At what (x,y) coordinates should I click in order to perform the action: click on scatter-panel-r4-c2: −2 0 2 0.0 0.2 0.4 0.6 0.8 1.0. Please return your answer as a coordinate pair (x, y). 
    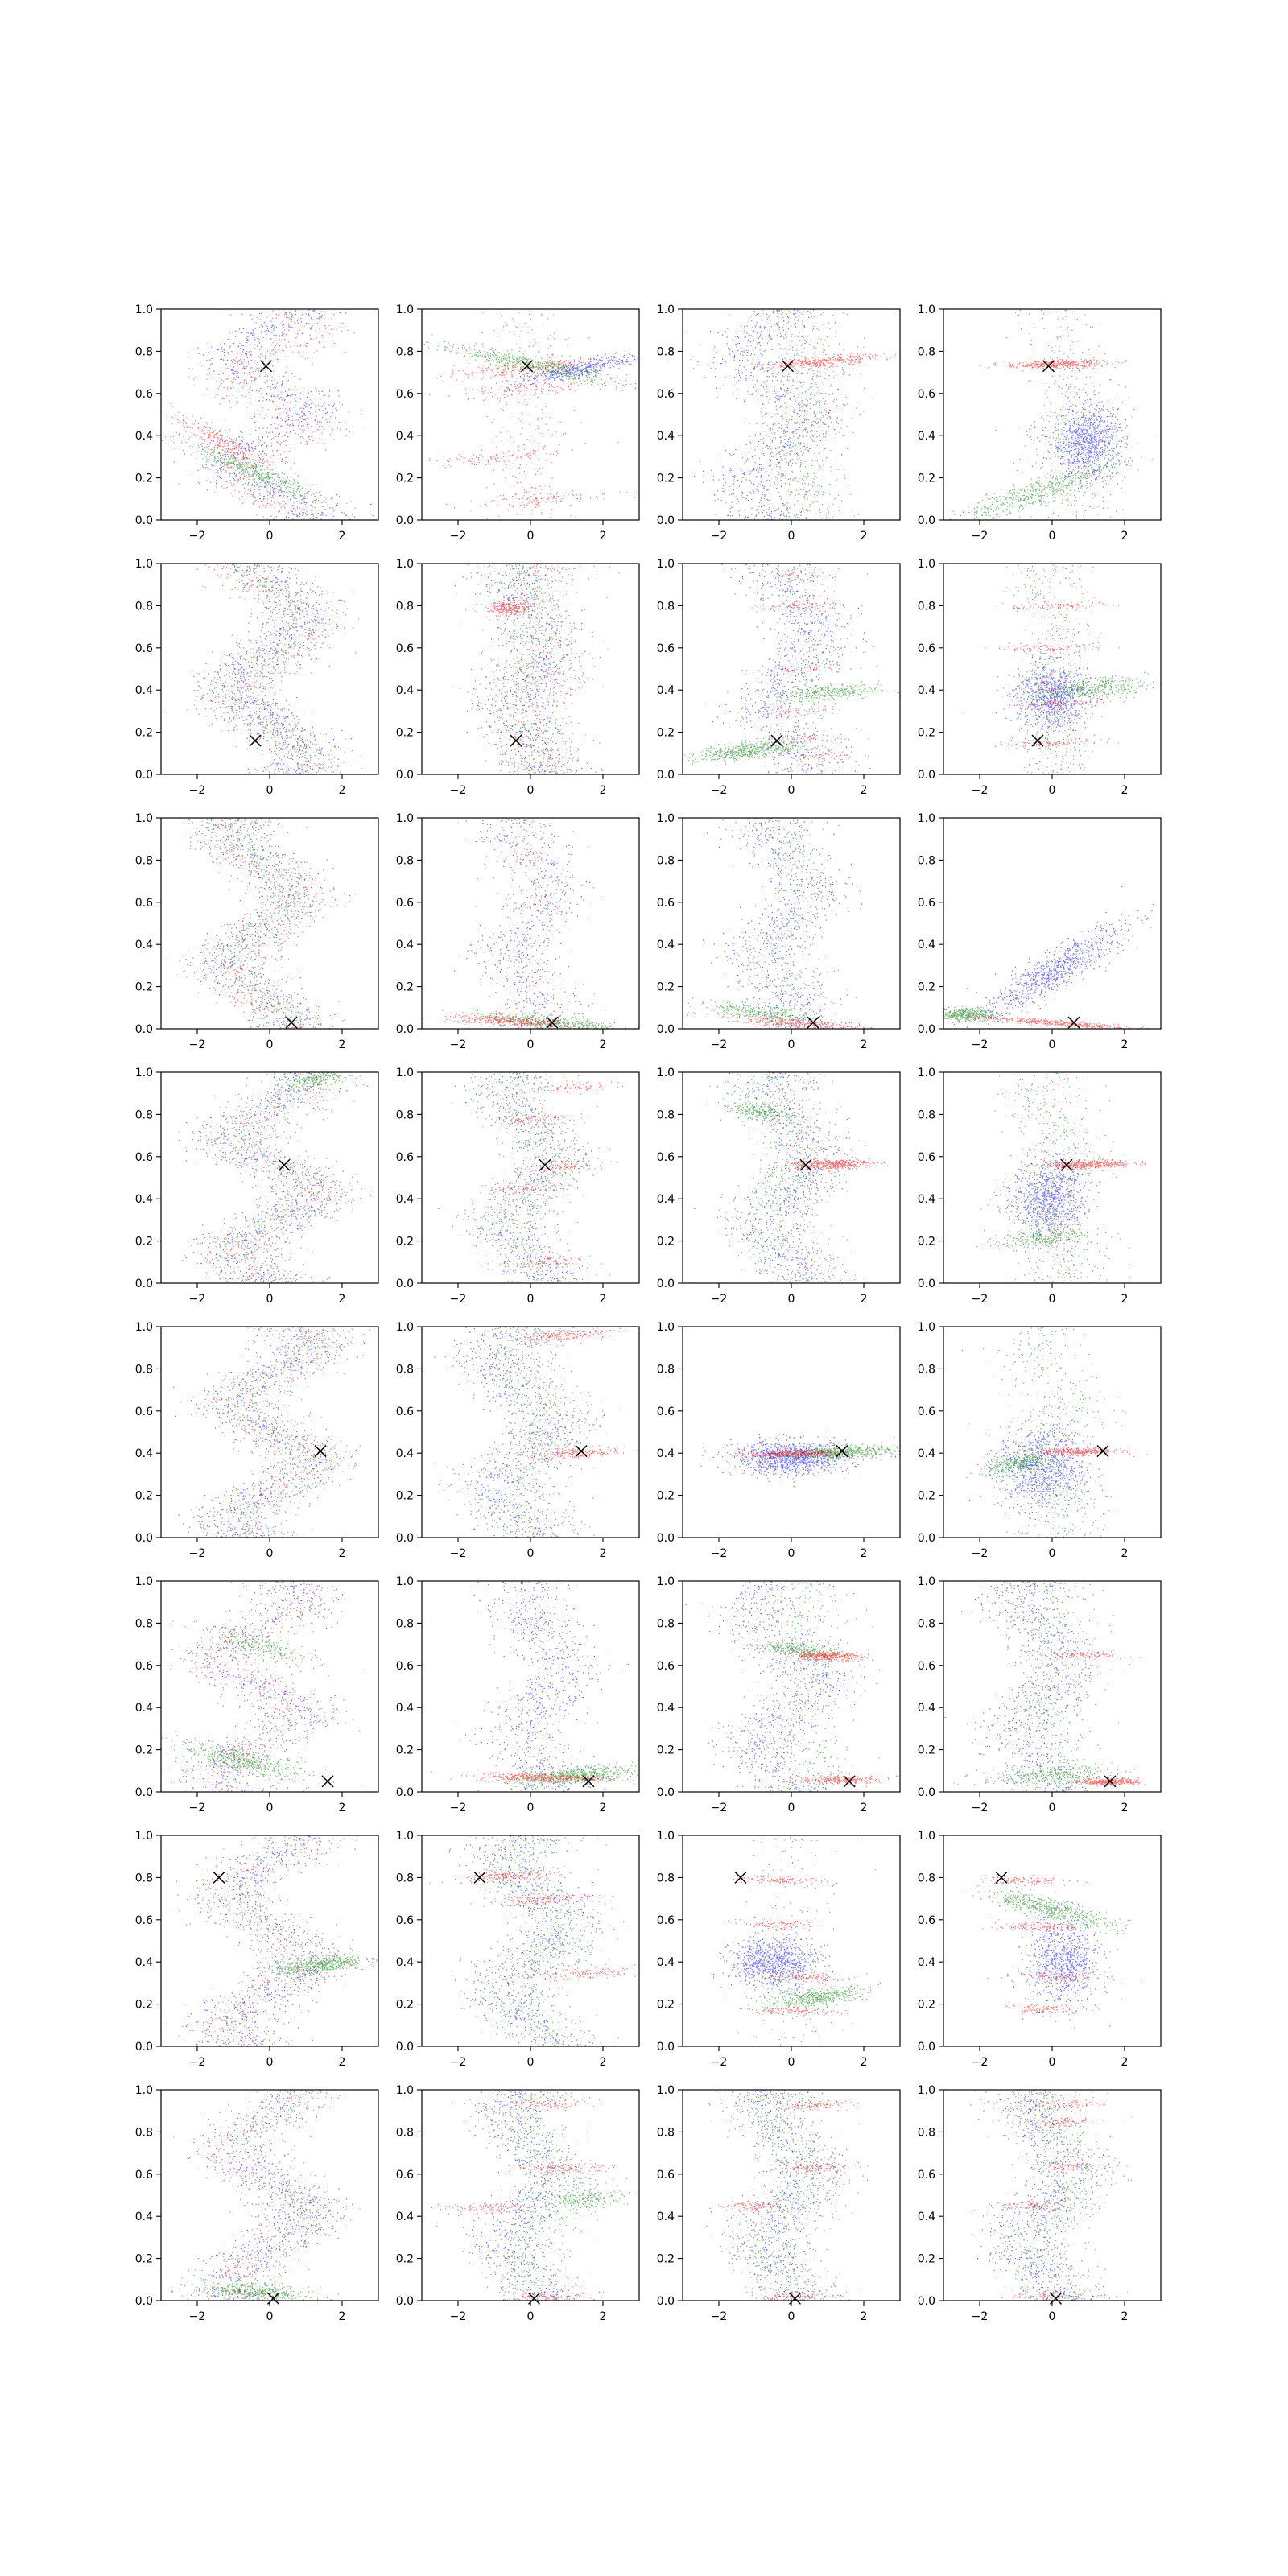
    Looking at the image, I should click on (779, 1440).